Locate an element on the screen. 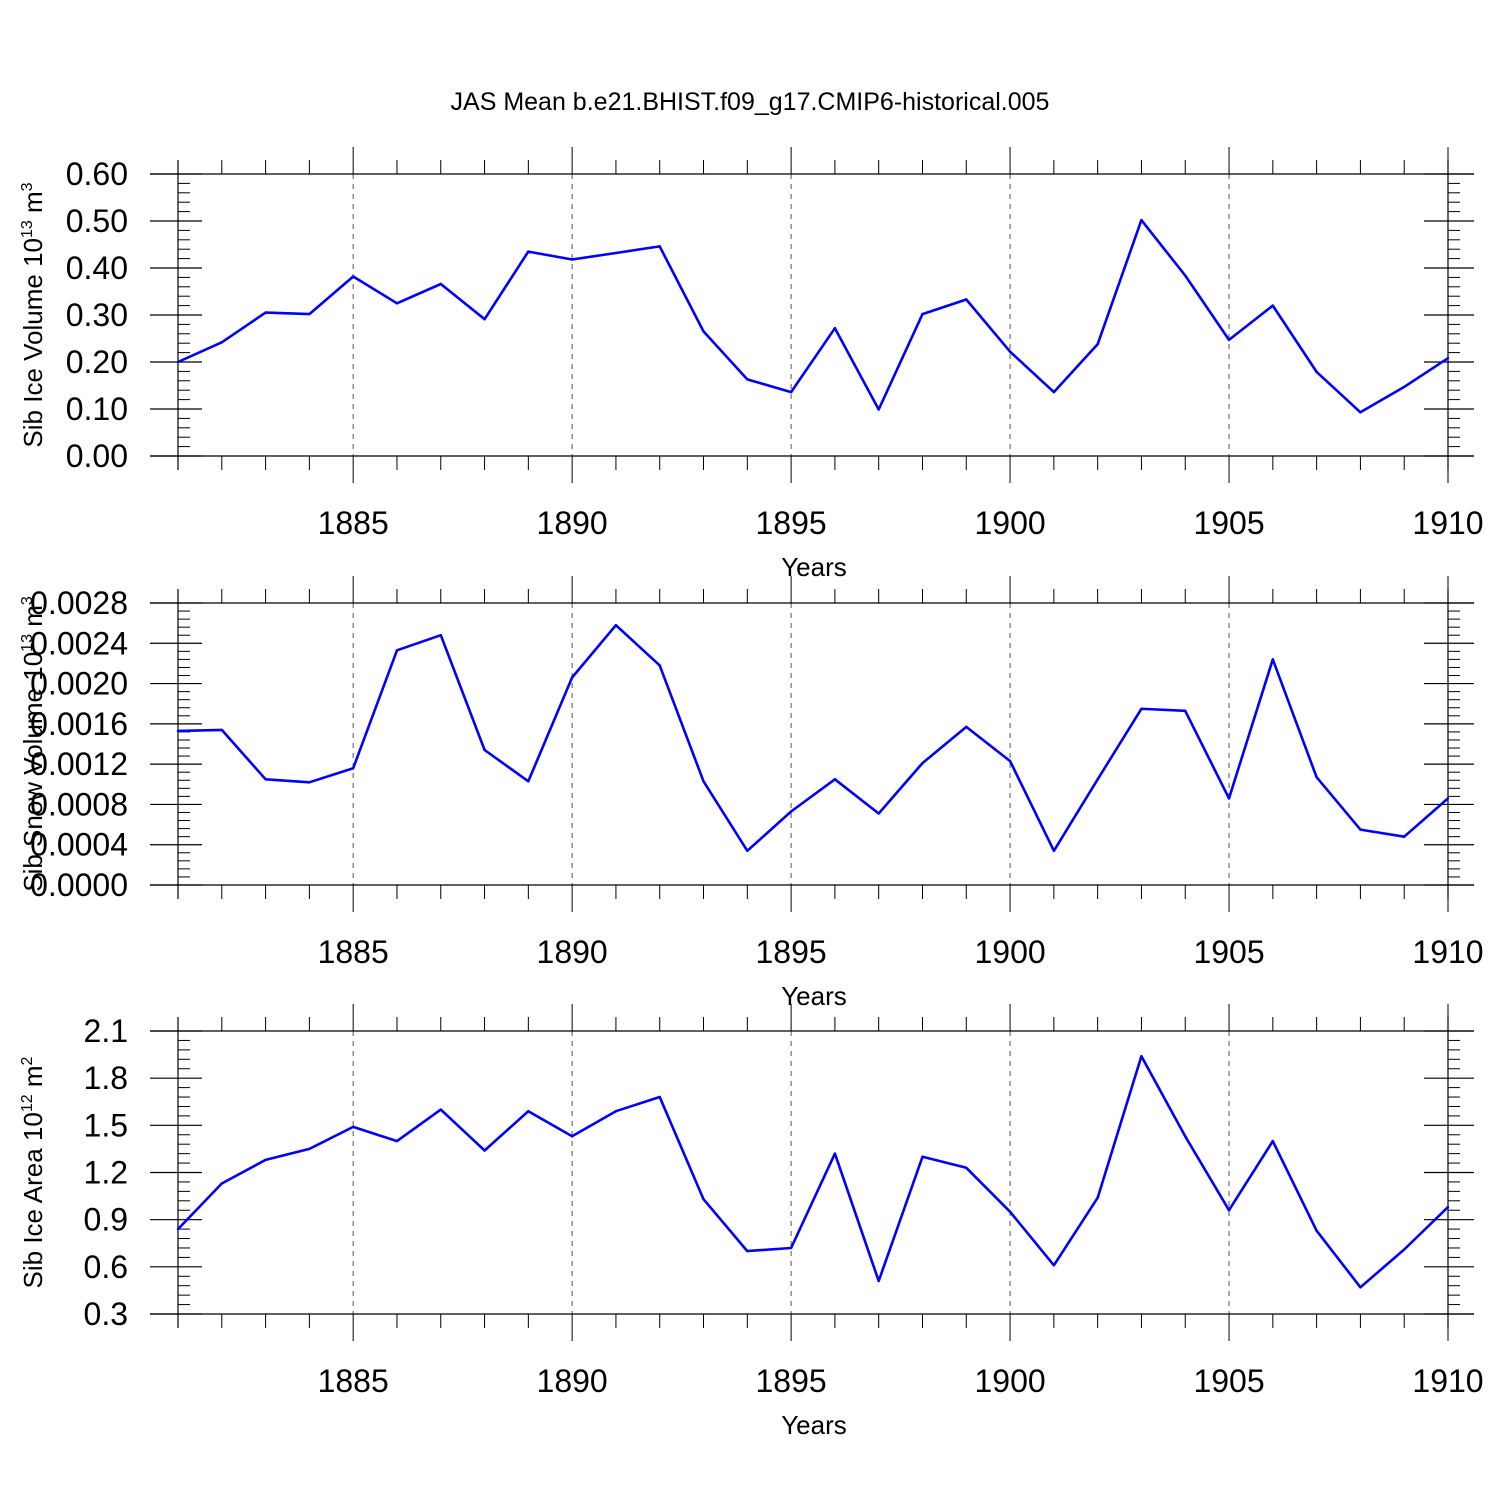 This screenshot has height=1500, width=1500. y-tick-label: 0.10 is located at coordinates (97, 409).